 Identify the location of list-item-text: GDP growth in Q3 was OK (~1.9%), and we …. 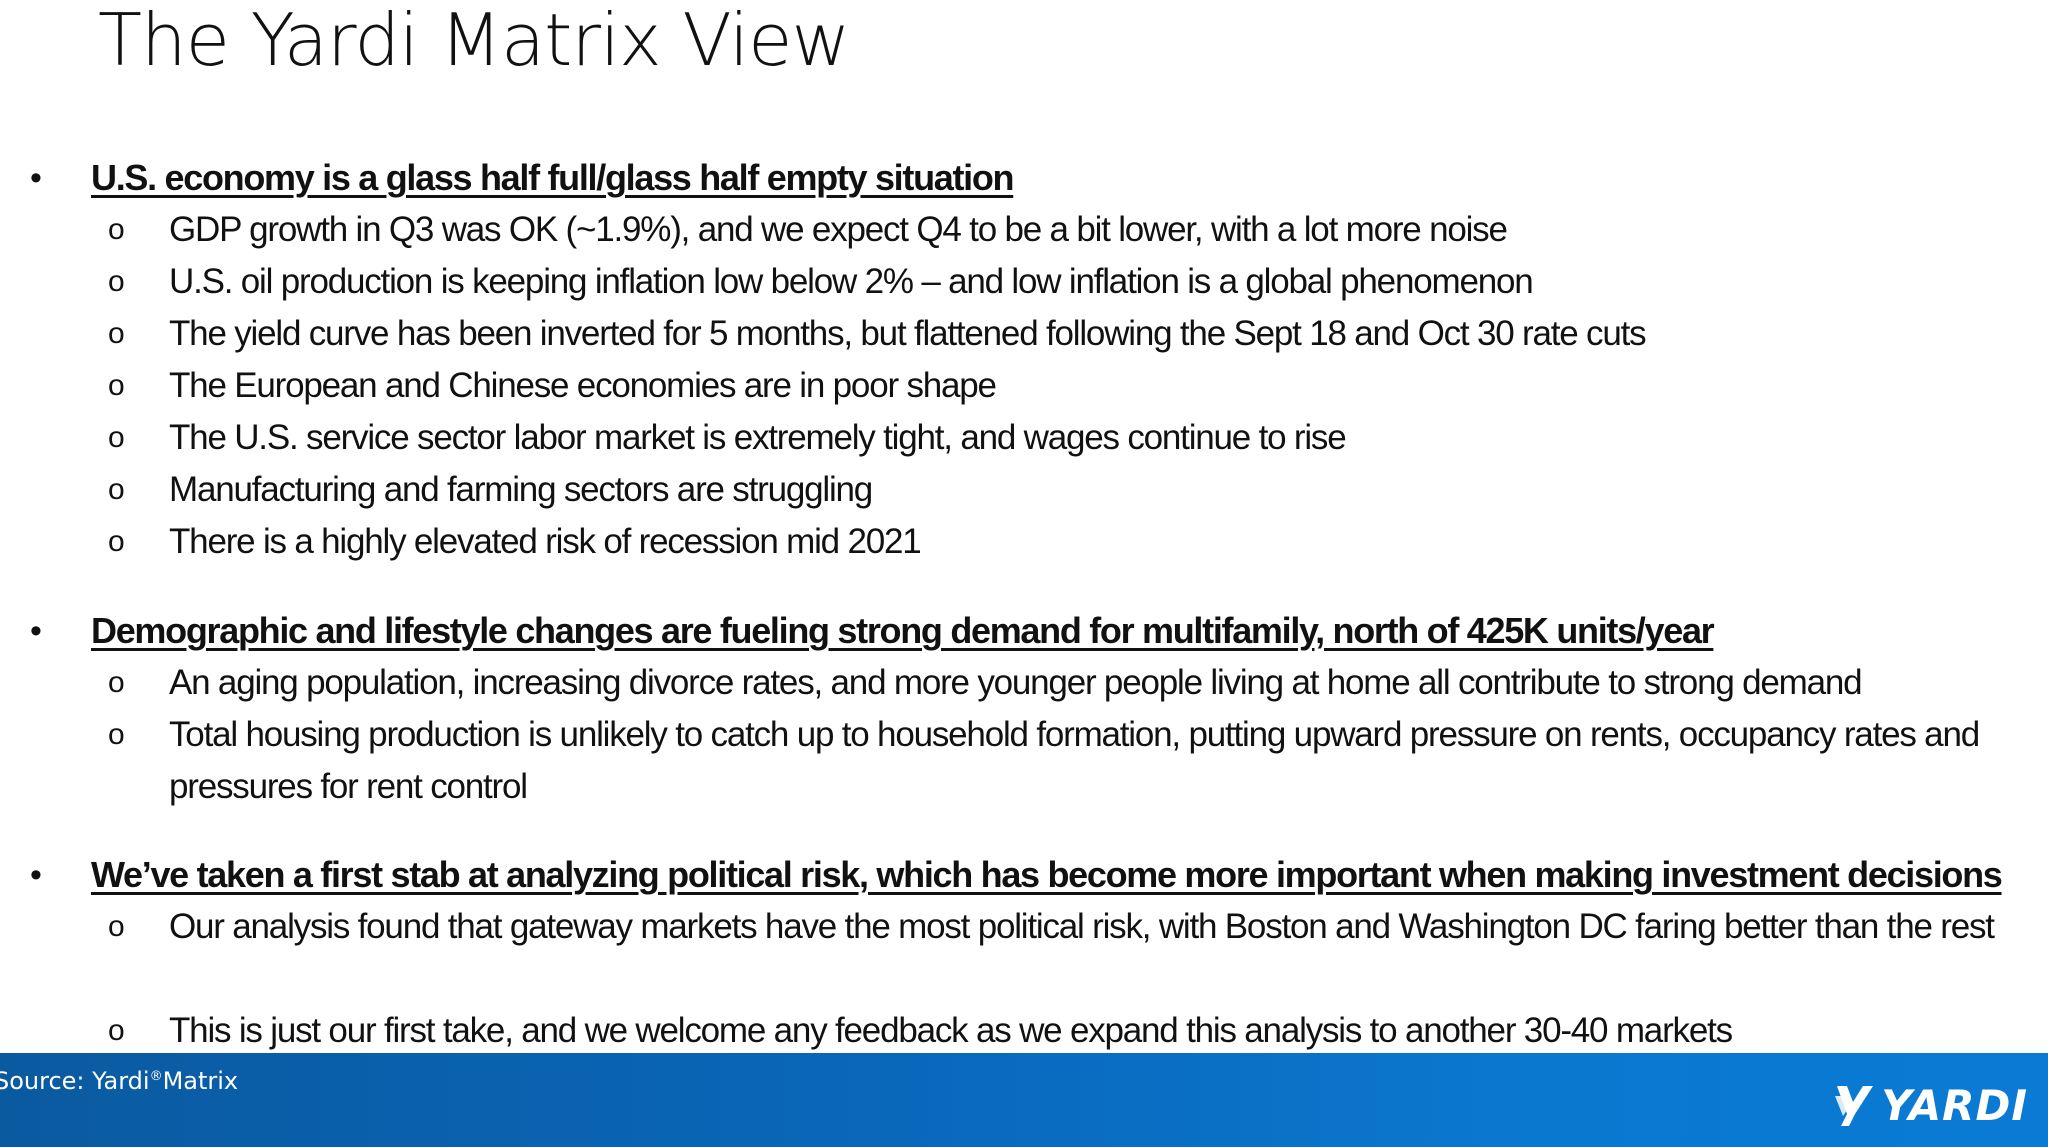
(838, 229).